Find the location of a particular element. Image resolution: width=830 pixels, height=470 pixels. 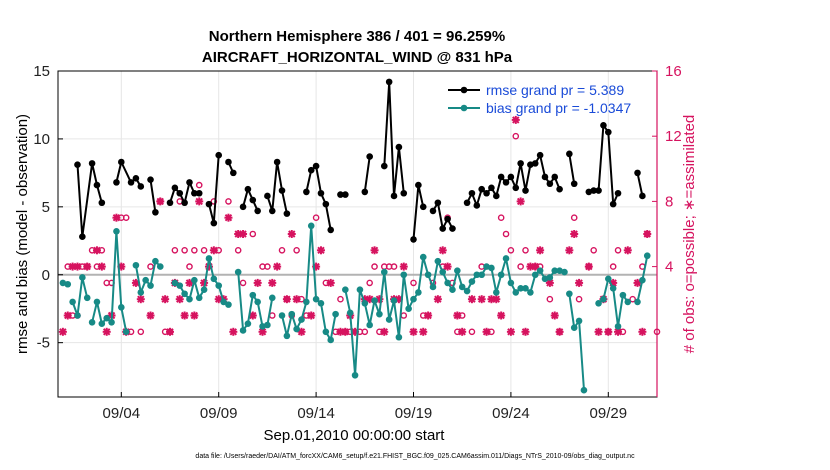

y2-tick-label: 4 is located at coordinates (669, 267).